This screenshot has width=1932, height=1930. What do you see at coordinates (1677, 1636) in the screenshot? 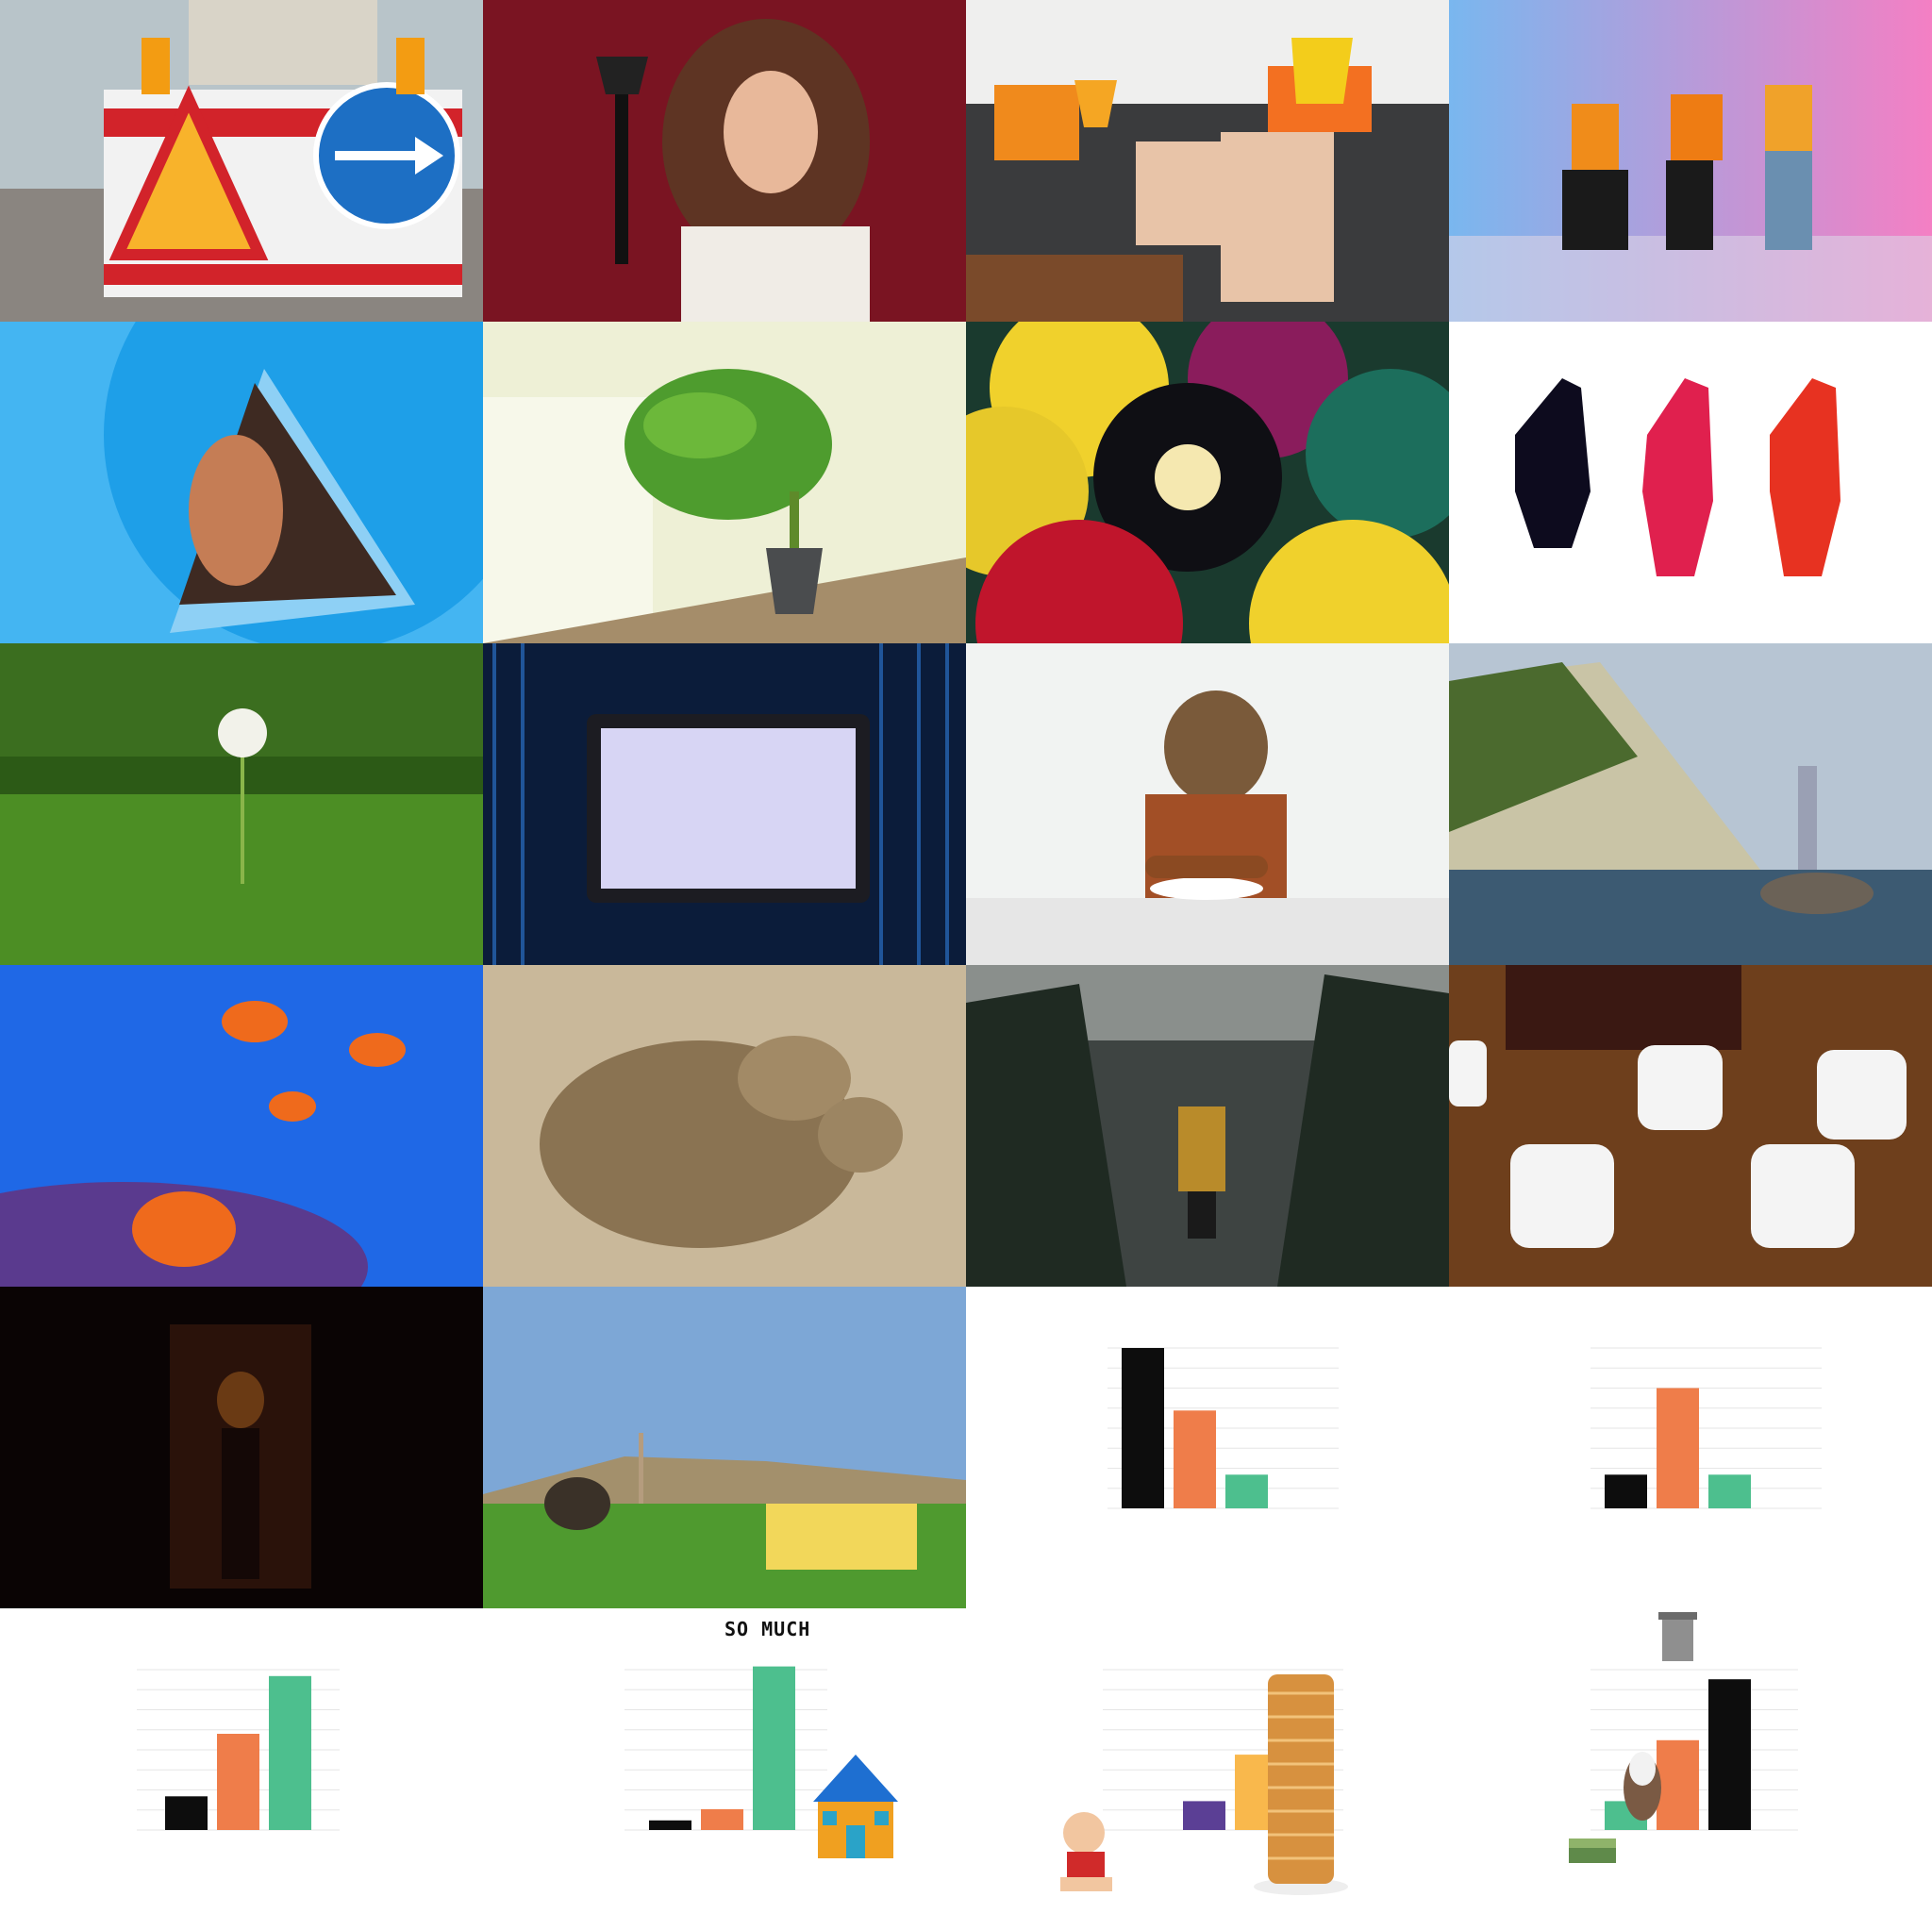
I see `trash-can-icon` at bounding box center [1677, 1636].